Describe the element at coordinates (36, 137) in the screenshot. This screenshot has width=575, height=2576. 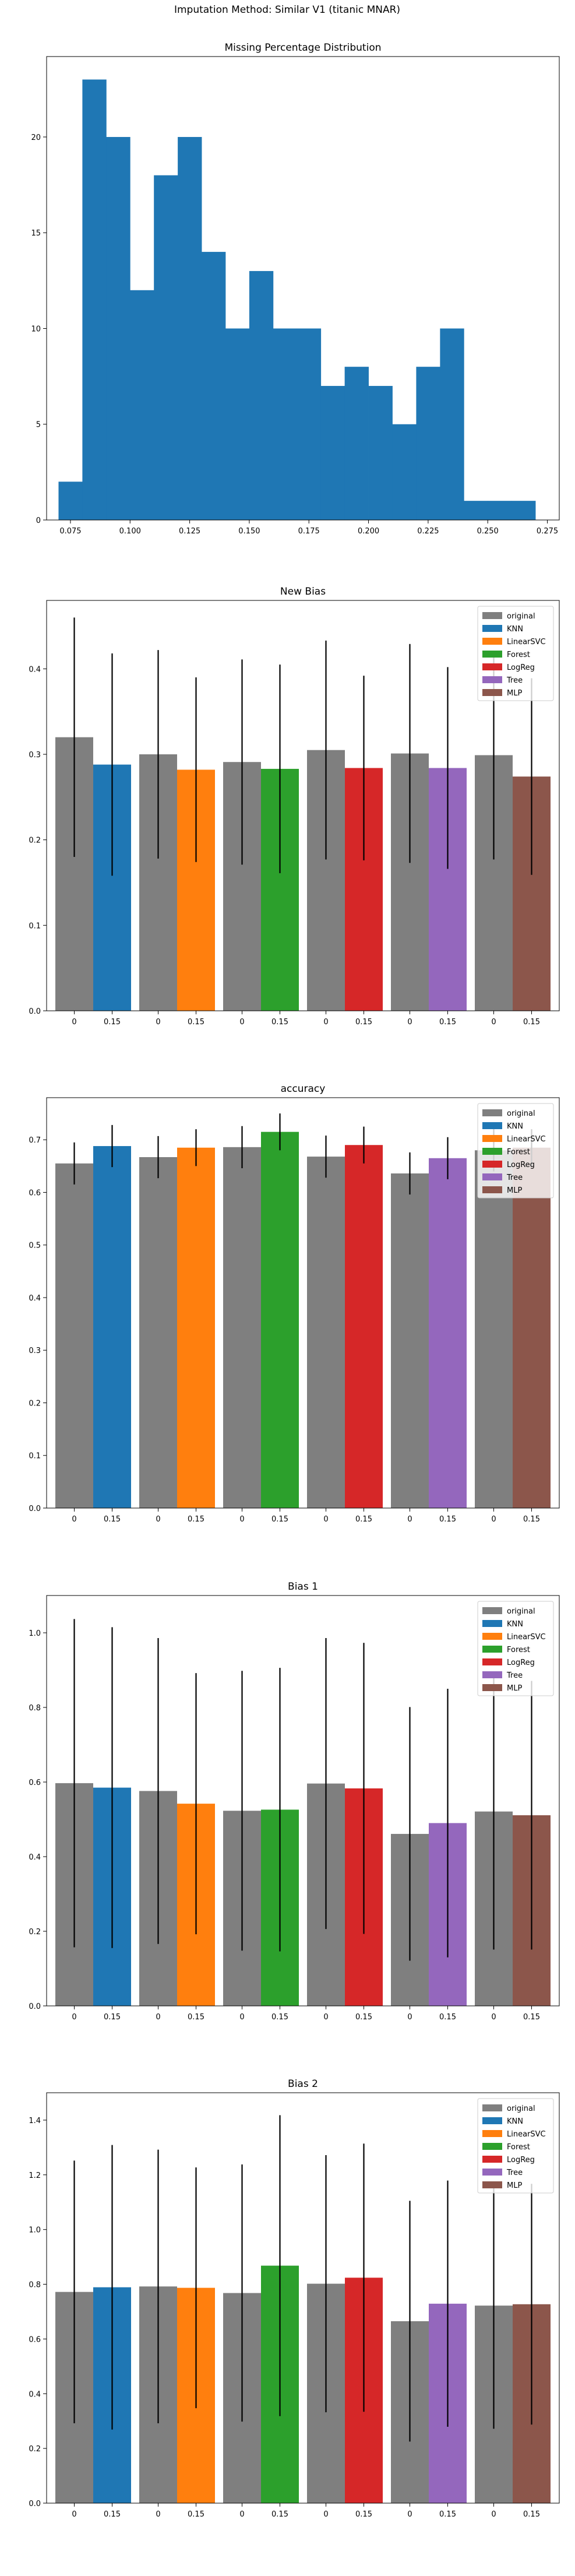
I see `y-tick-label: 20` at that location.